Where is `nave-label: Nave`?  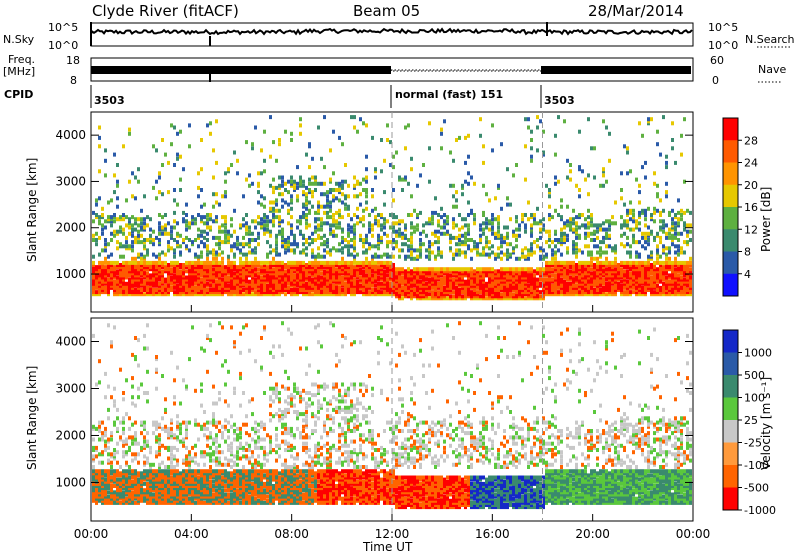 nave-label: Nave is located at coordinates (772, 69).